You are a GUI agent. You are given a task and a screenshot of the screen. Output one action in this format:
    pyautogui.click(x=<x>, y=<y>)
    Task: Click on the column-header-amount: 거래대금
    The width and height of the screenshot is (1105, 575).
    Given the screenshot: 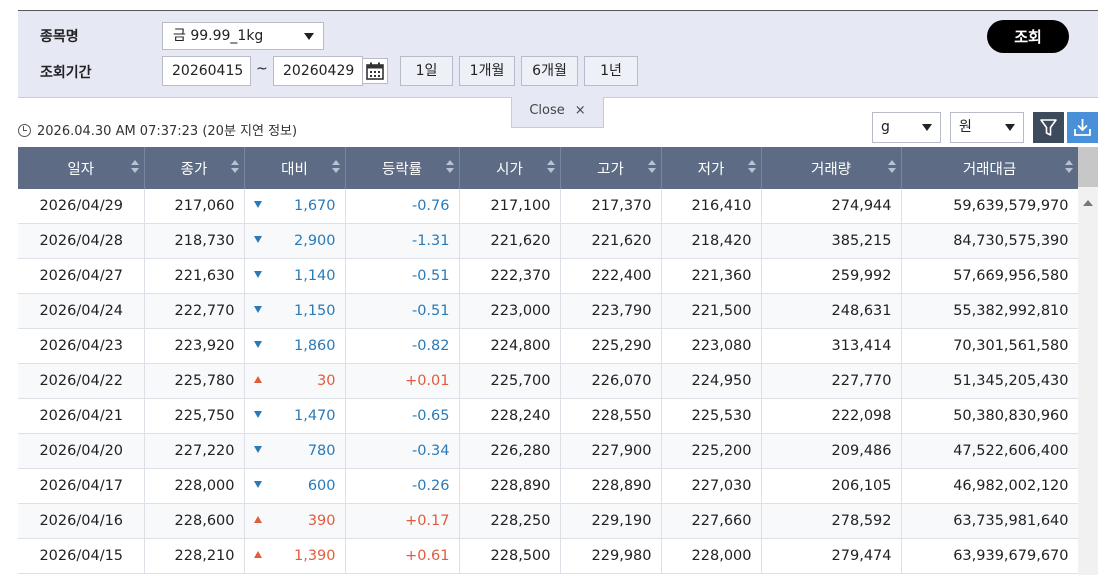 What is the action you would take?
    pyautogui.click(x=990, y=168)
    